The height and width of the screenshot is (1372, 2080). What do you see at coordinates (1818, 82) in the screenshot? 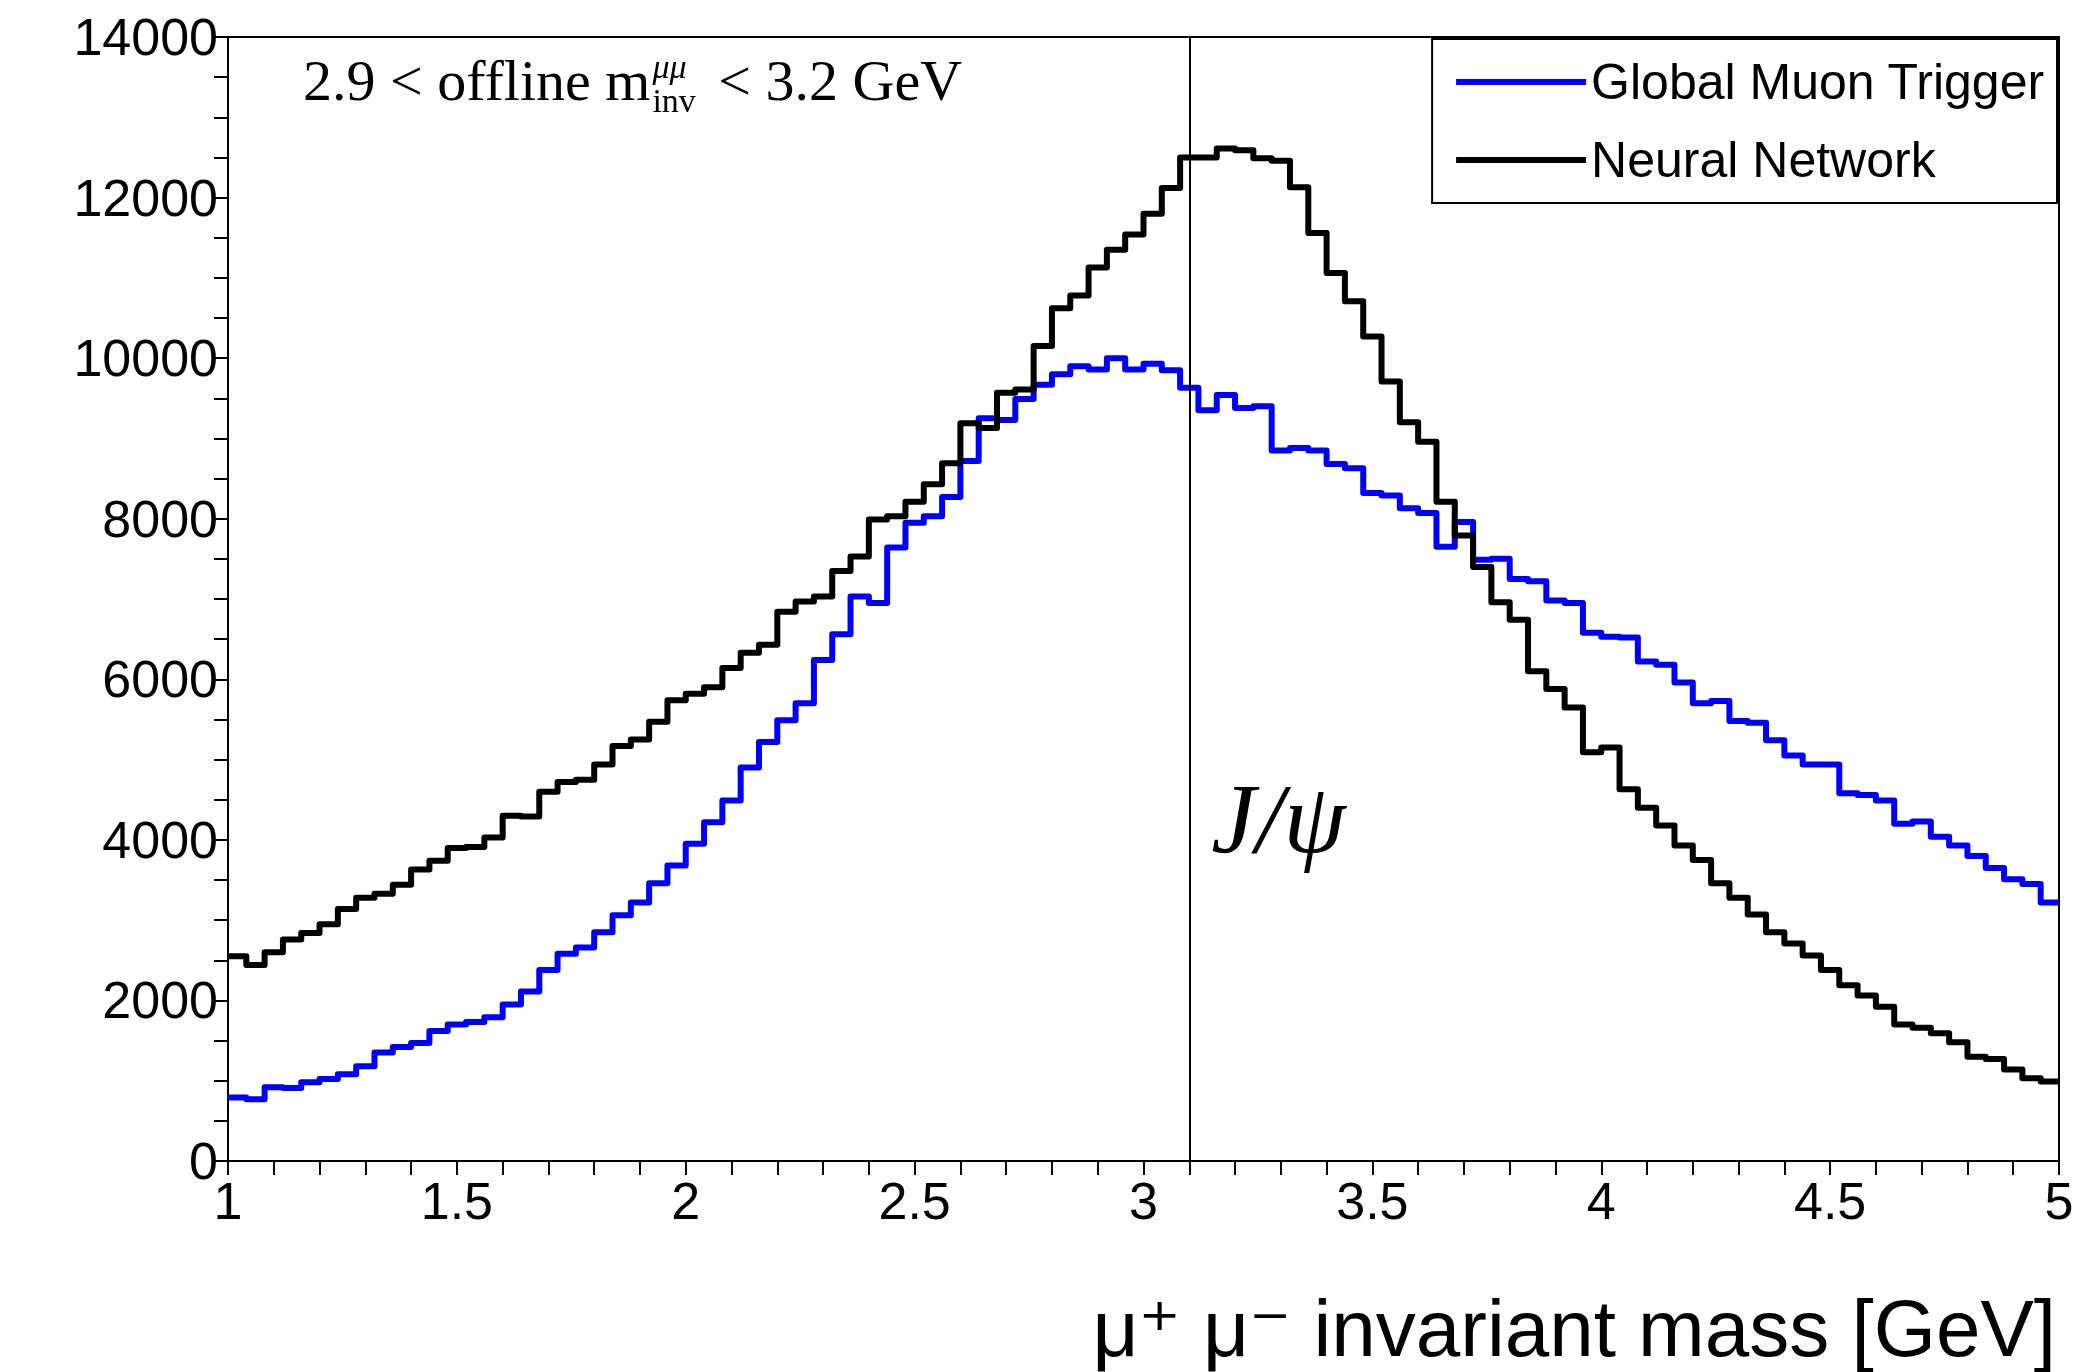
I see `legend-label: Global Muon Trigger` at bounding box center [1818, 82].